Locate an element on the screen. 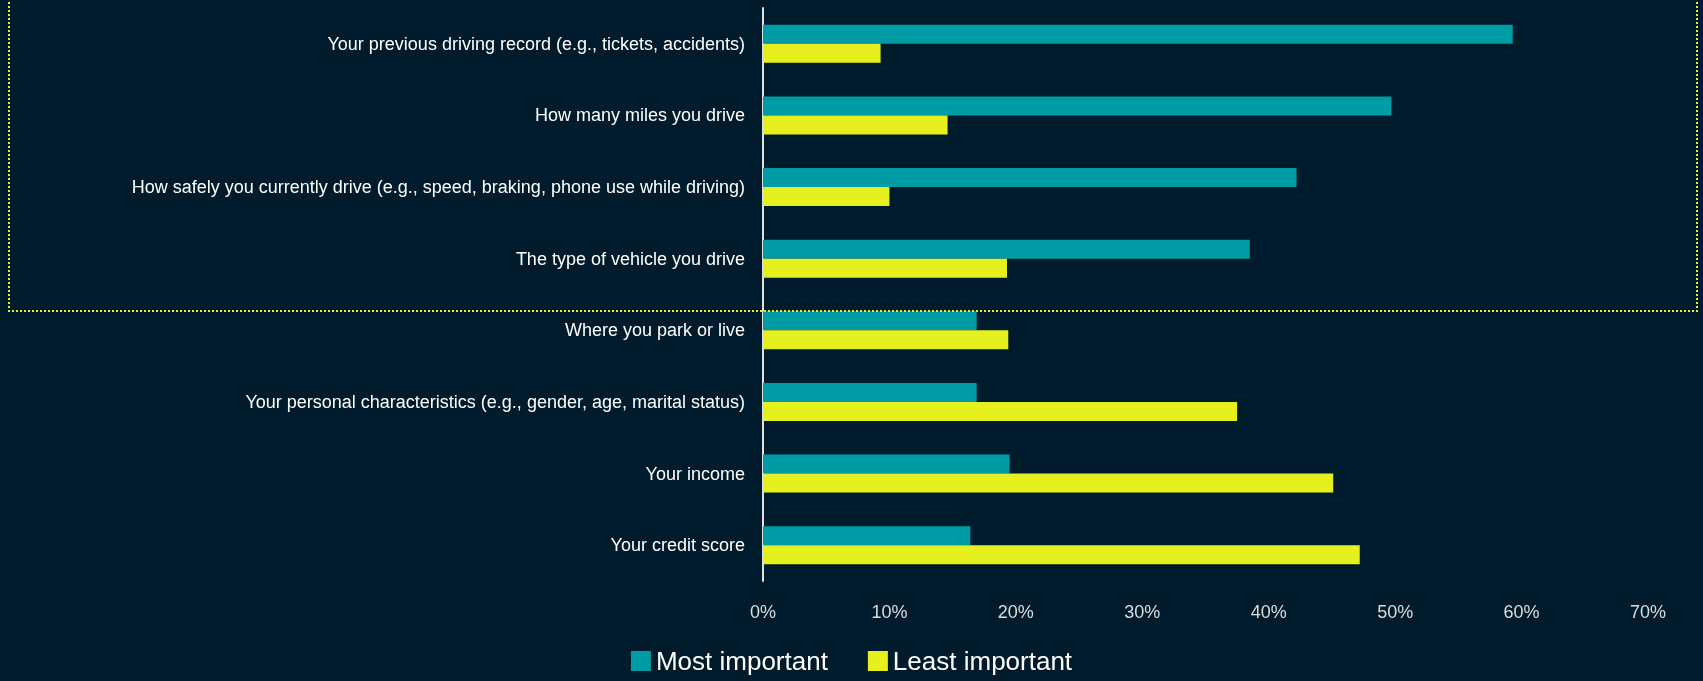 Image resolution: width=1703 pixels, height=681 pixels. y-tick-label: Where you park or live is located at coordinates (654, 330).